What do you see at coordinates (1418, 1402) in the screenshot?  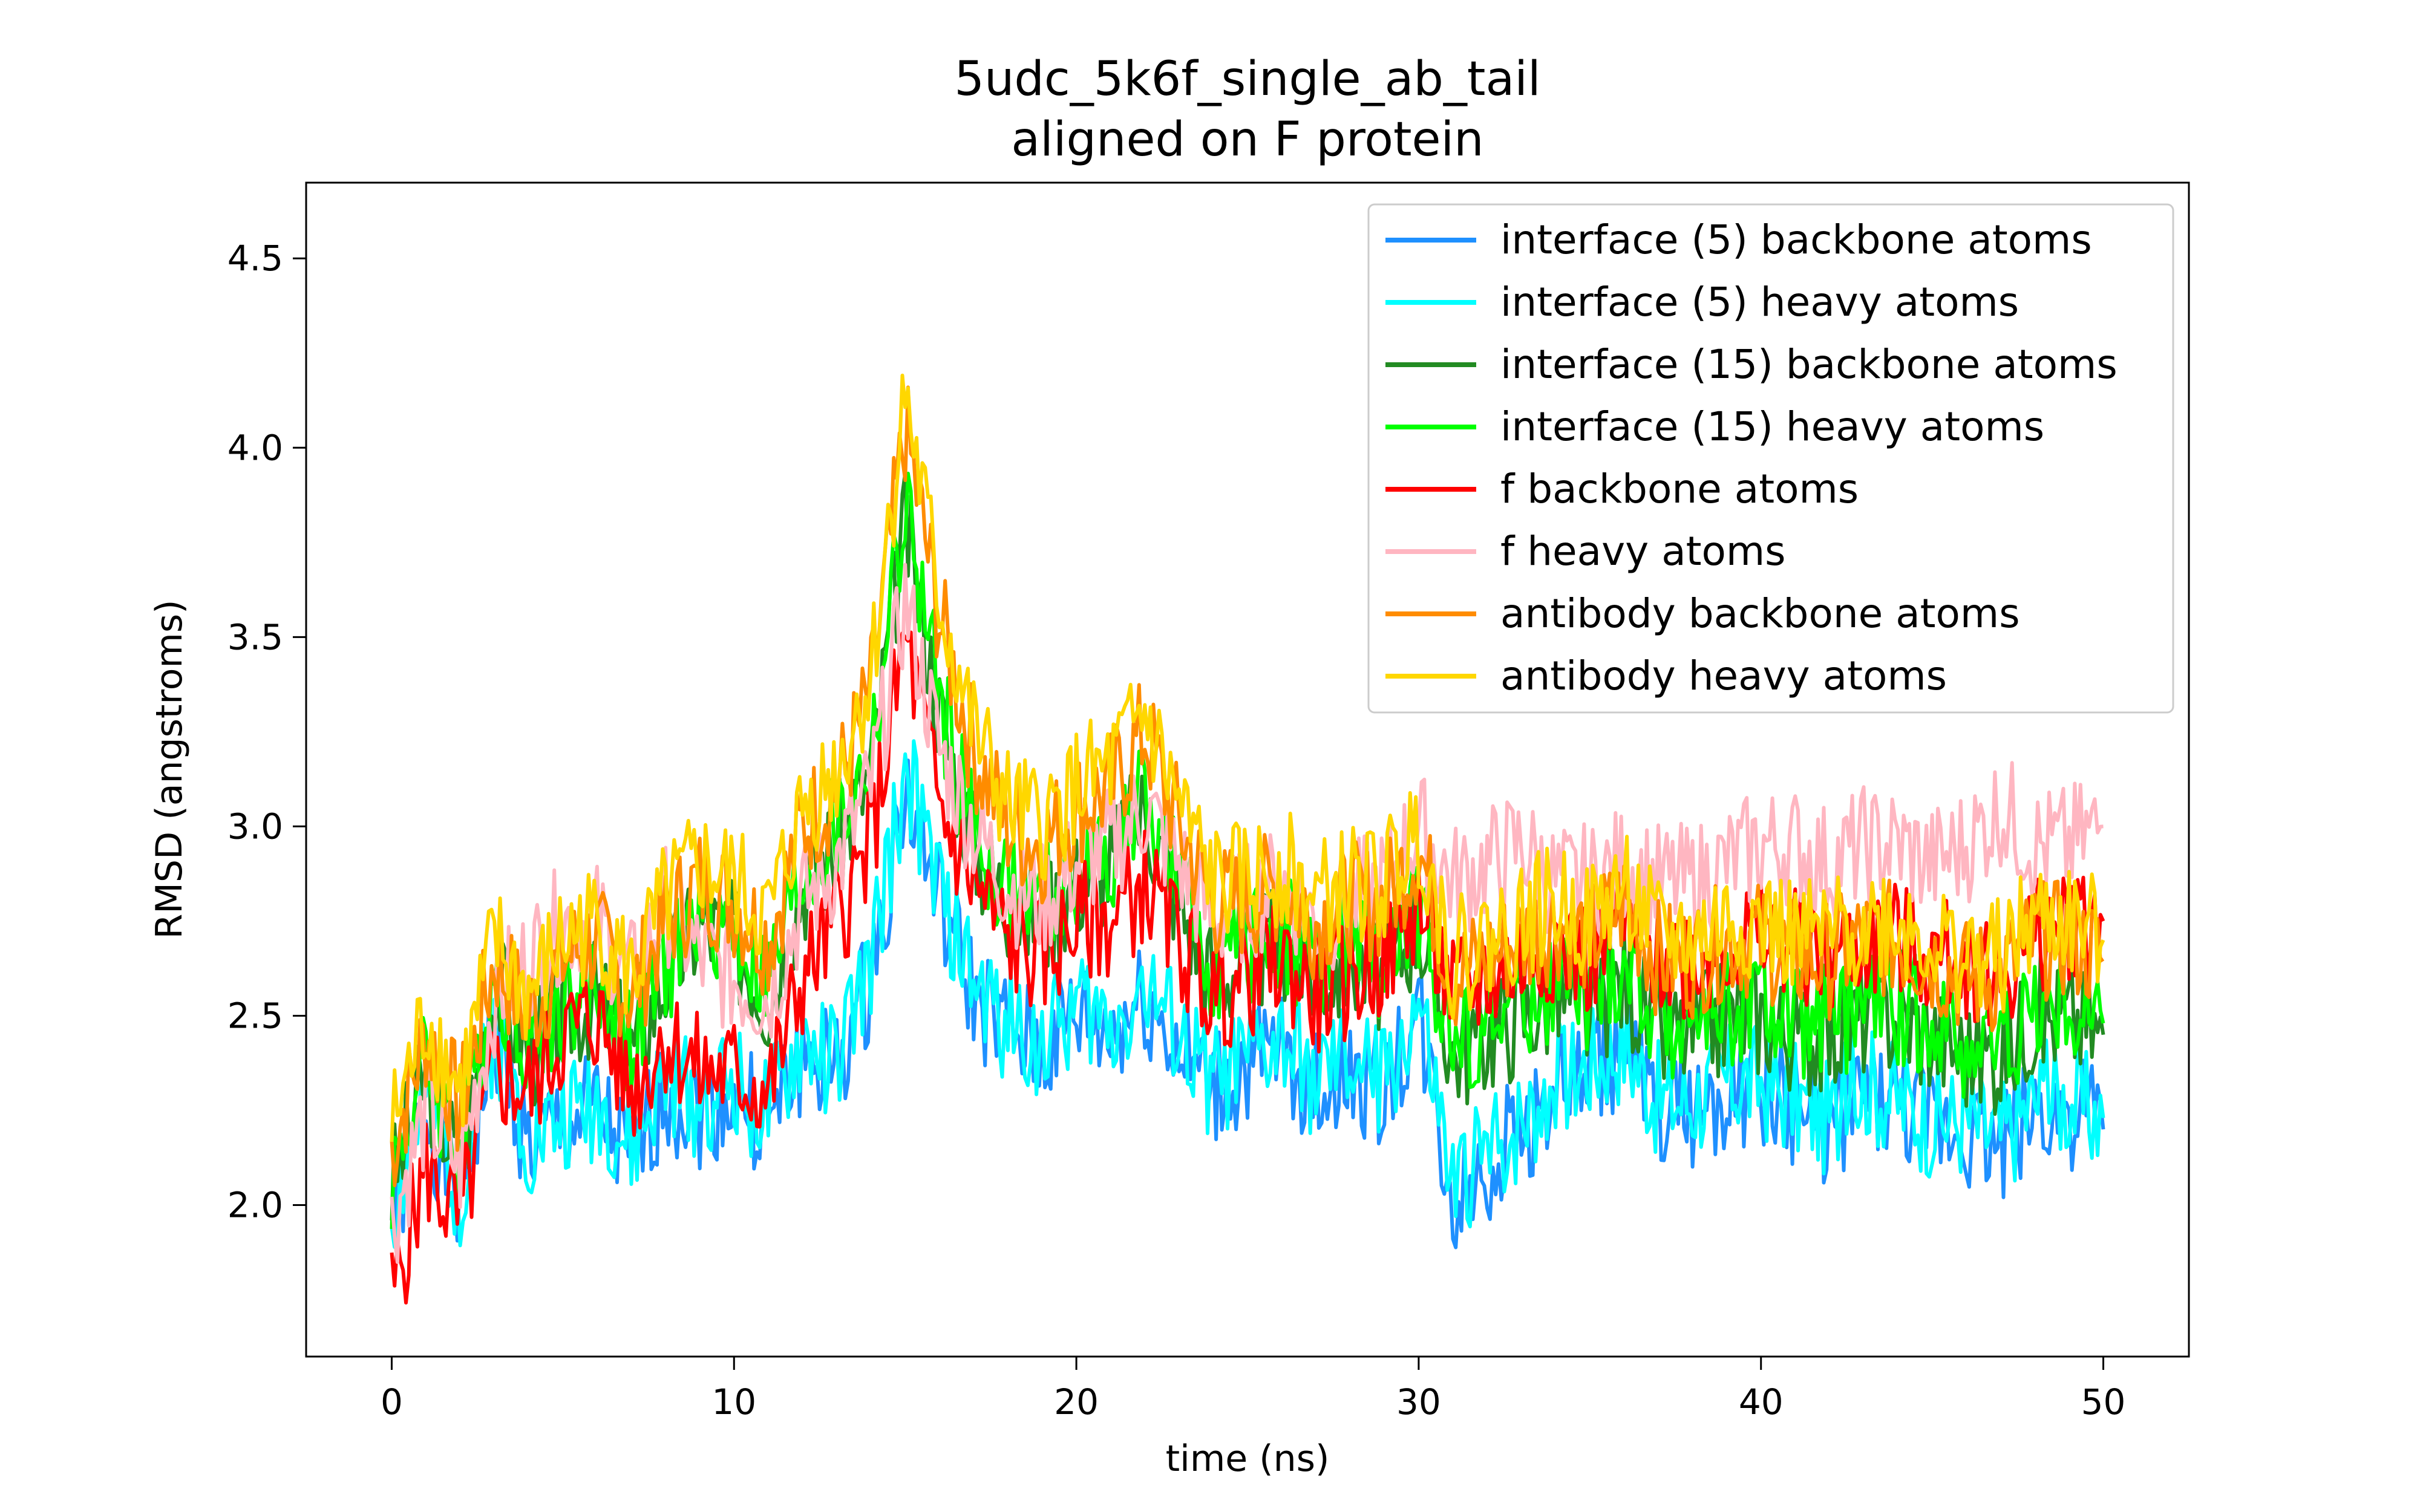 I see `x-tick-label: 30` at bounding box center [1418, 1402].